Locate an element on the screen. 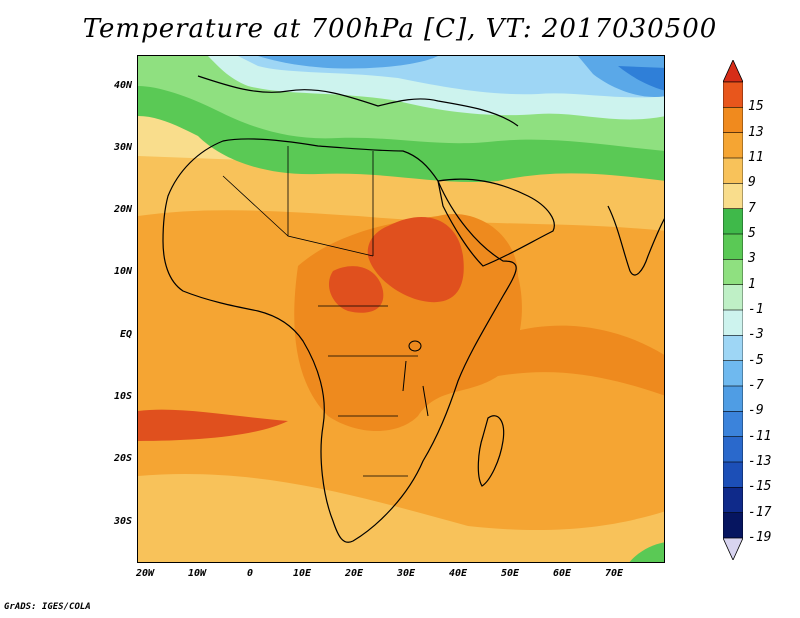  lon-label-40e: 40E is located at coordinates (458, 573).